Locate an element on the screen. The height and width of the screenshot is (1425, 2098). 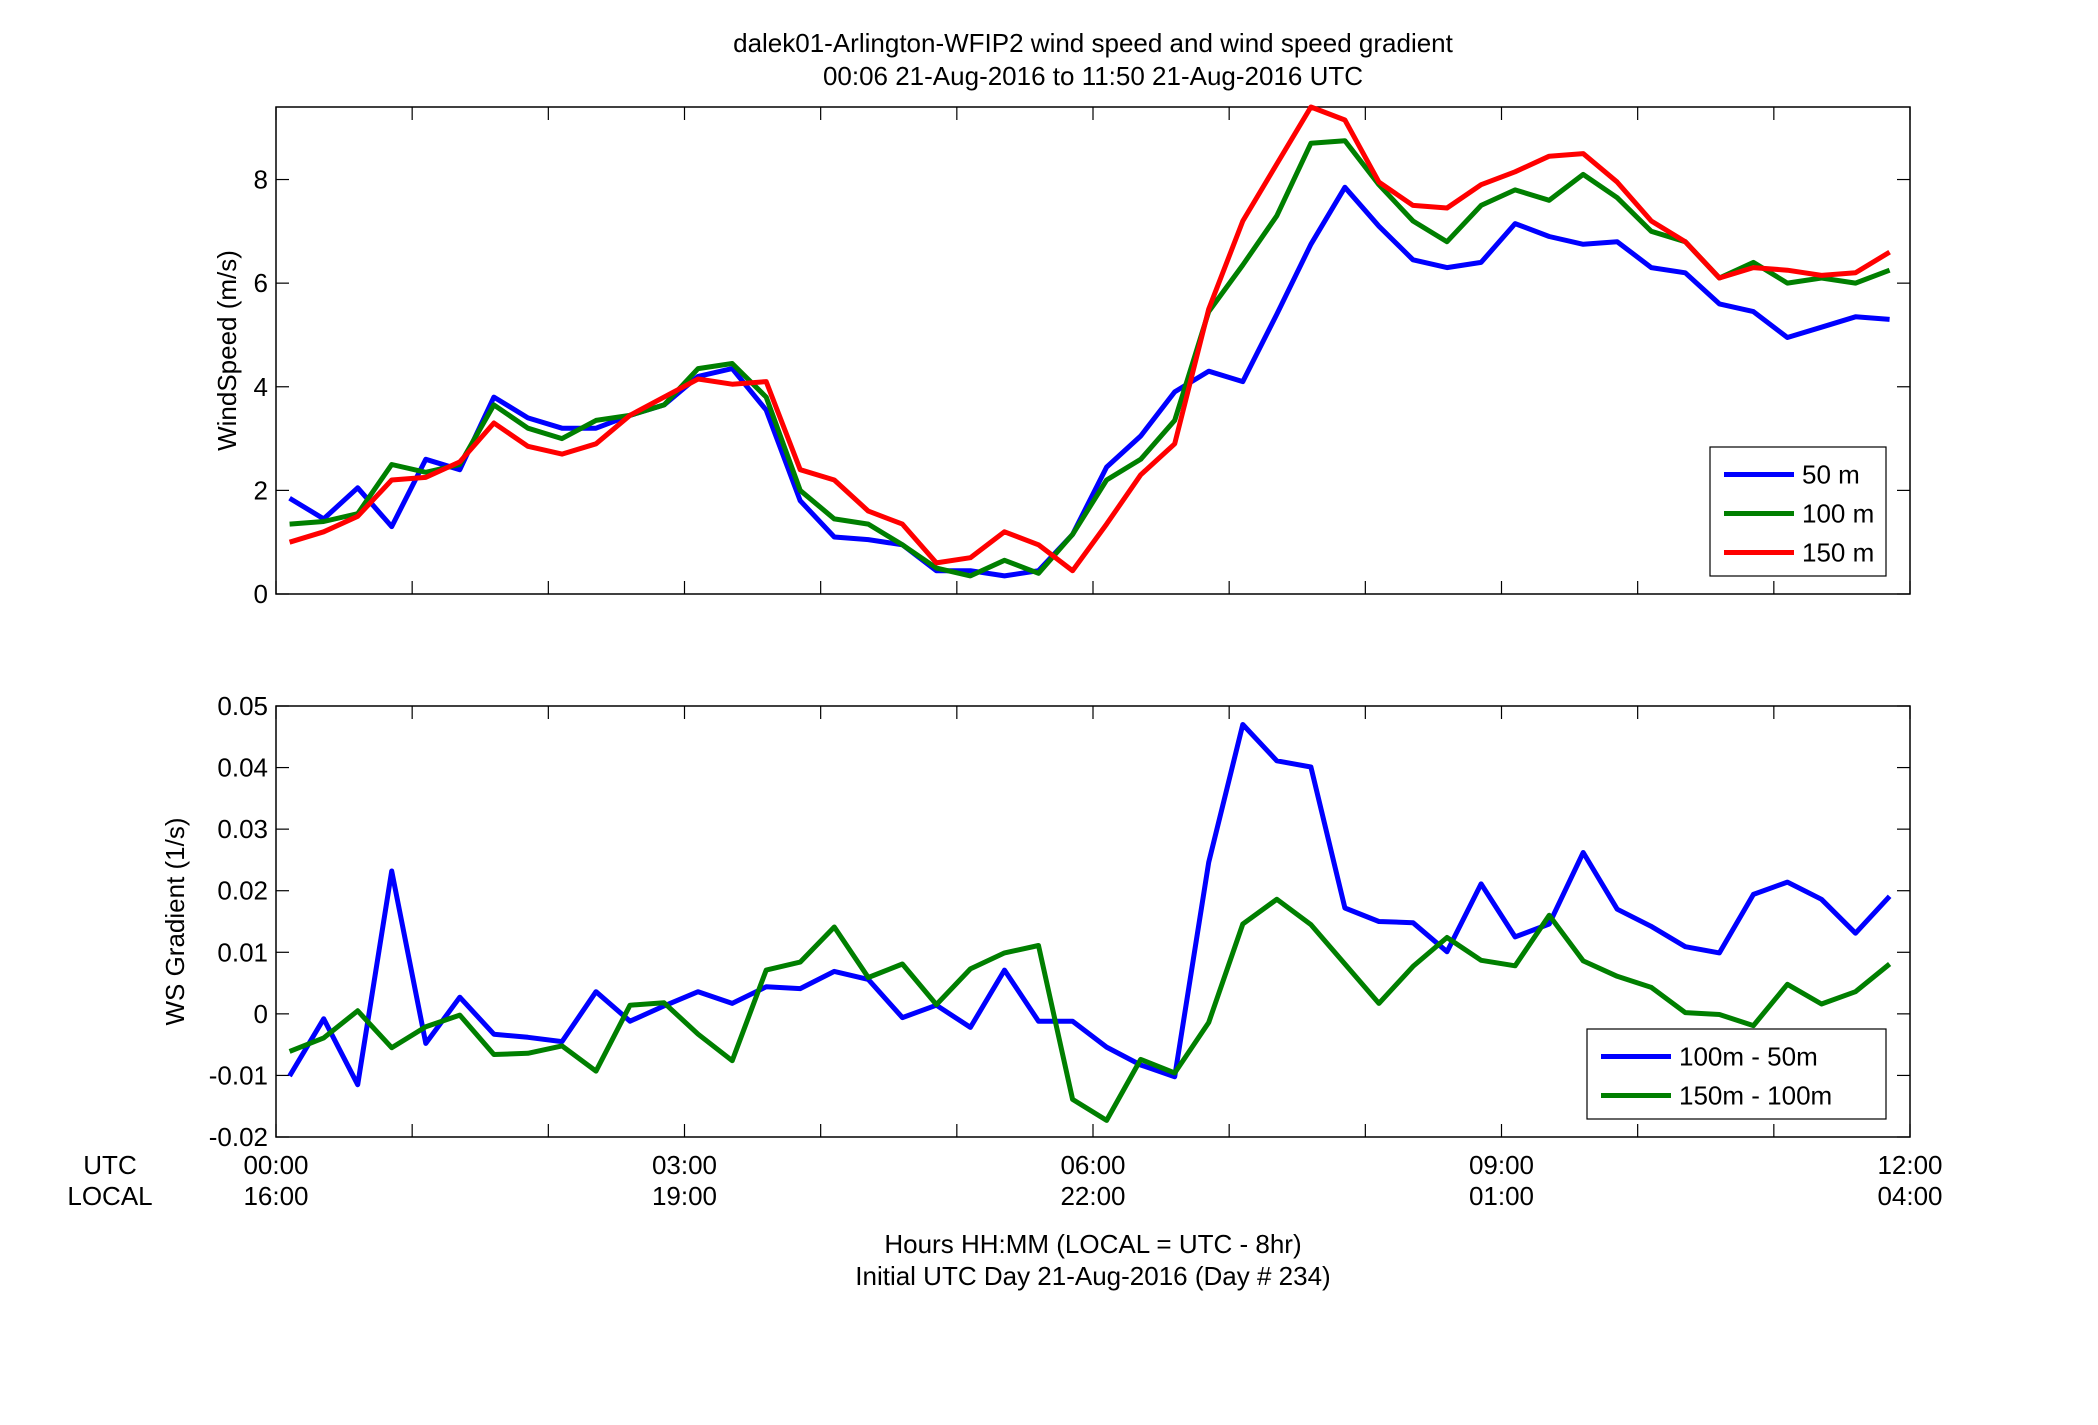
y-tick-label: -0.02 is located at coordinates (238, 1137).